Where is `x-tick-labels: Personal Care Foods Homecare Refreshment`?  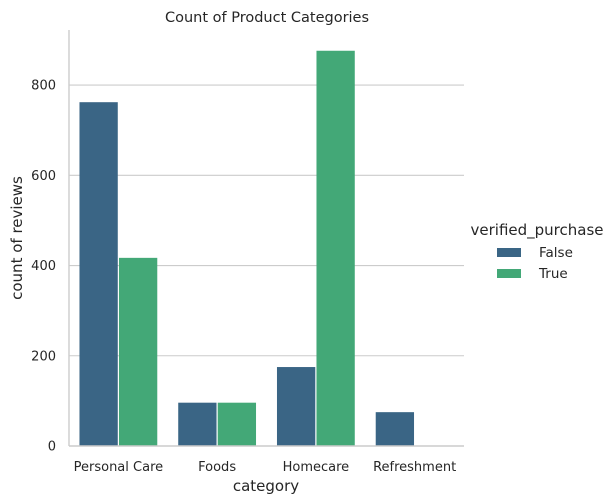 x-tick-labels: Personal Care Foods Homecare Refreshment is located at coordinates (265, 467).